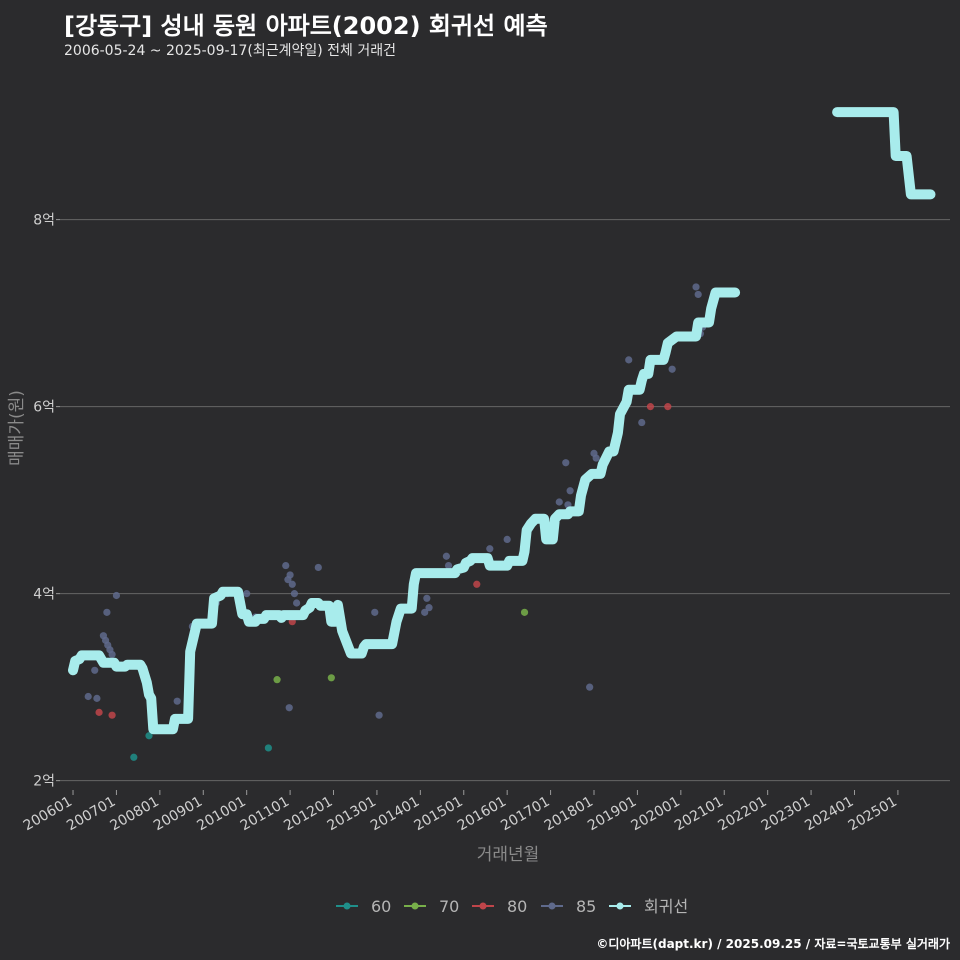 Image resolution: width=960 pixels, height=960 pixels. Describe the element at coordinates (17, 428) in the screenshot. I see `y-axis-label: 매매가(원)` at that location.